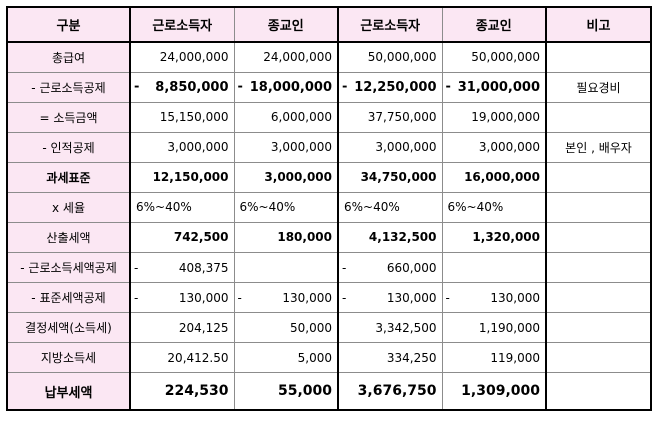  What do you see at coordinates (198, 357) in the screenshot?
I see `value-text: 20,412.50` at bounding box center [198, 357].